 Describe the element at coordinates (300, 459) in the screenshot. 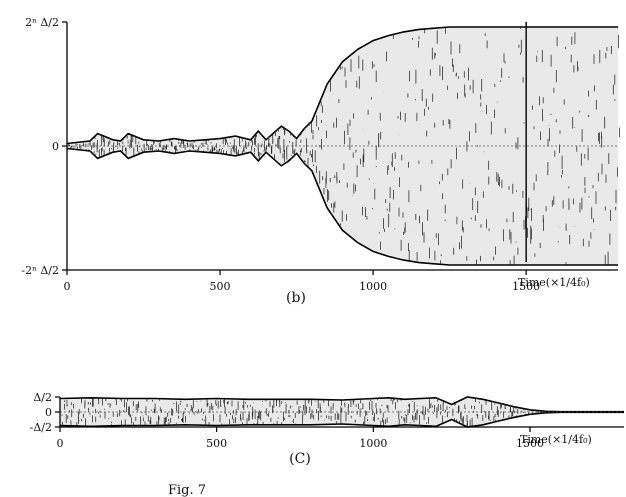

I see `panel-c-caption: (C)` at that location.